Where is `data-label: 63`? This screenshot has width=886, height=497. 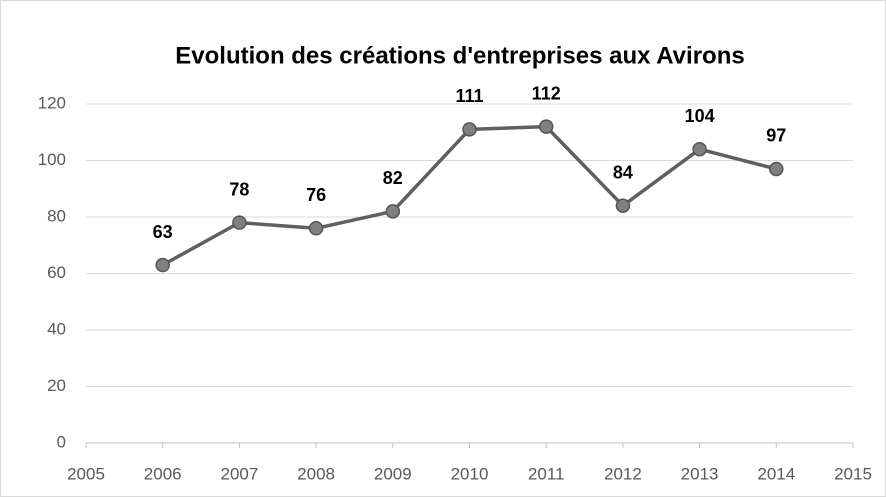 data-label: 63 is located at coordinates (163, 232).